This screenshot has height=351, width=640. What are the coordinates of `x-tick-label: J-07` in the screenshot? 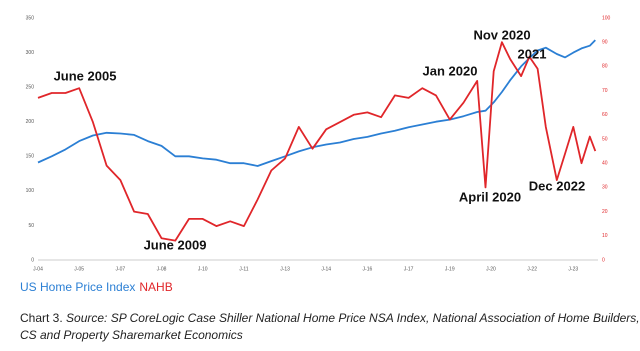 It's located at (120, 269).